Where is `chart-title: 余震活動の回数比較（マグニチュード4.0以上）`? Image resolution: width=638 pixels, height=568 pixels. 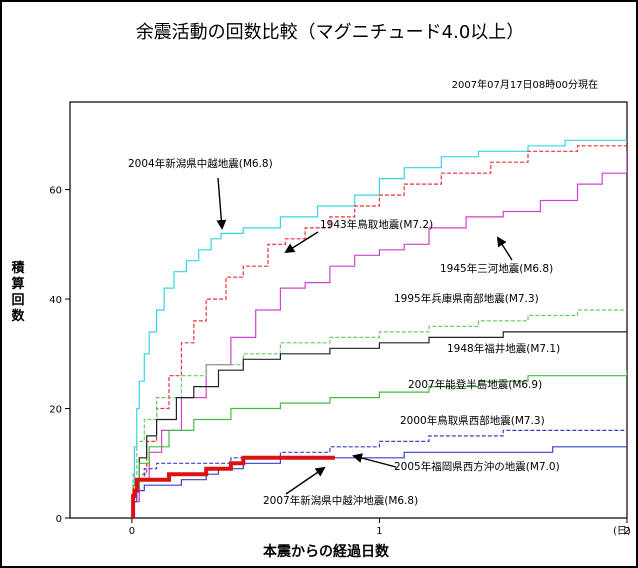
chart-title: 余震活動の回数比較（マグニチュード4.0以上） is located at coordinates (330, 32).